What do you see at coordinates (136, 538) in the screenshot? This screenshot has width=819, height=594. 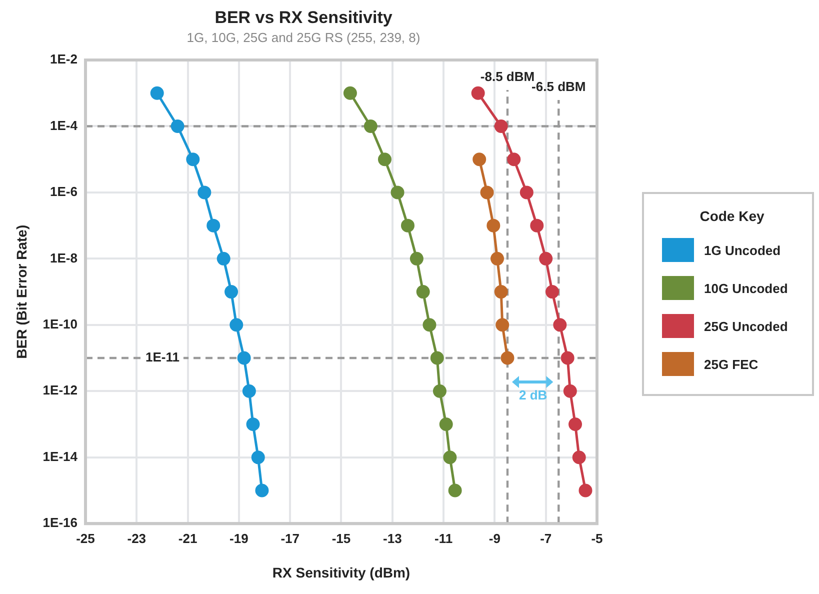 I see `x-tick-label: -23` at bounding box center [136, 538].